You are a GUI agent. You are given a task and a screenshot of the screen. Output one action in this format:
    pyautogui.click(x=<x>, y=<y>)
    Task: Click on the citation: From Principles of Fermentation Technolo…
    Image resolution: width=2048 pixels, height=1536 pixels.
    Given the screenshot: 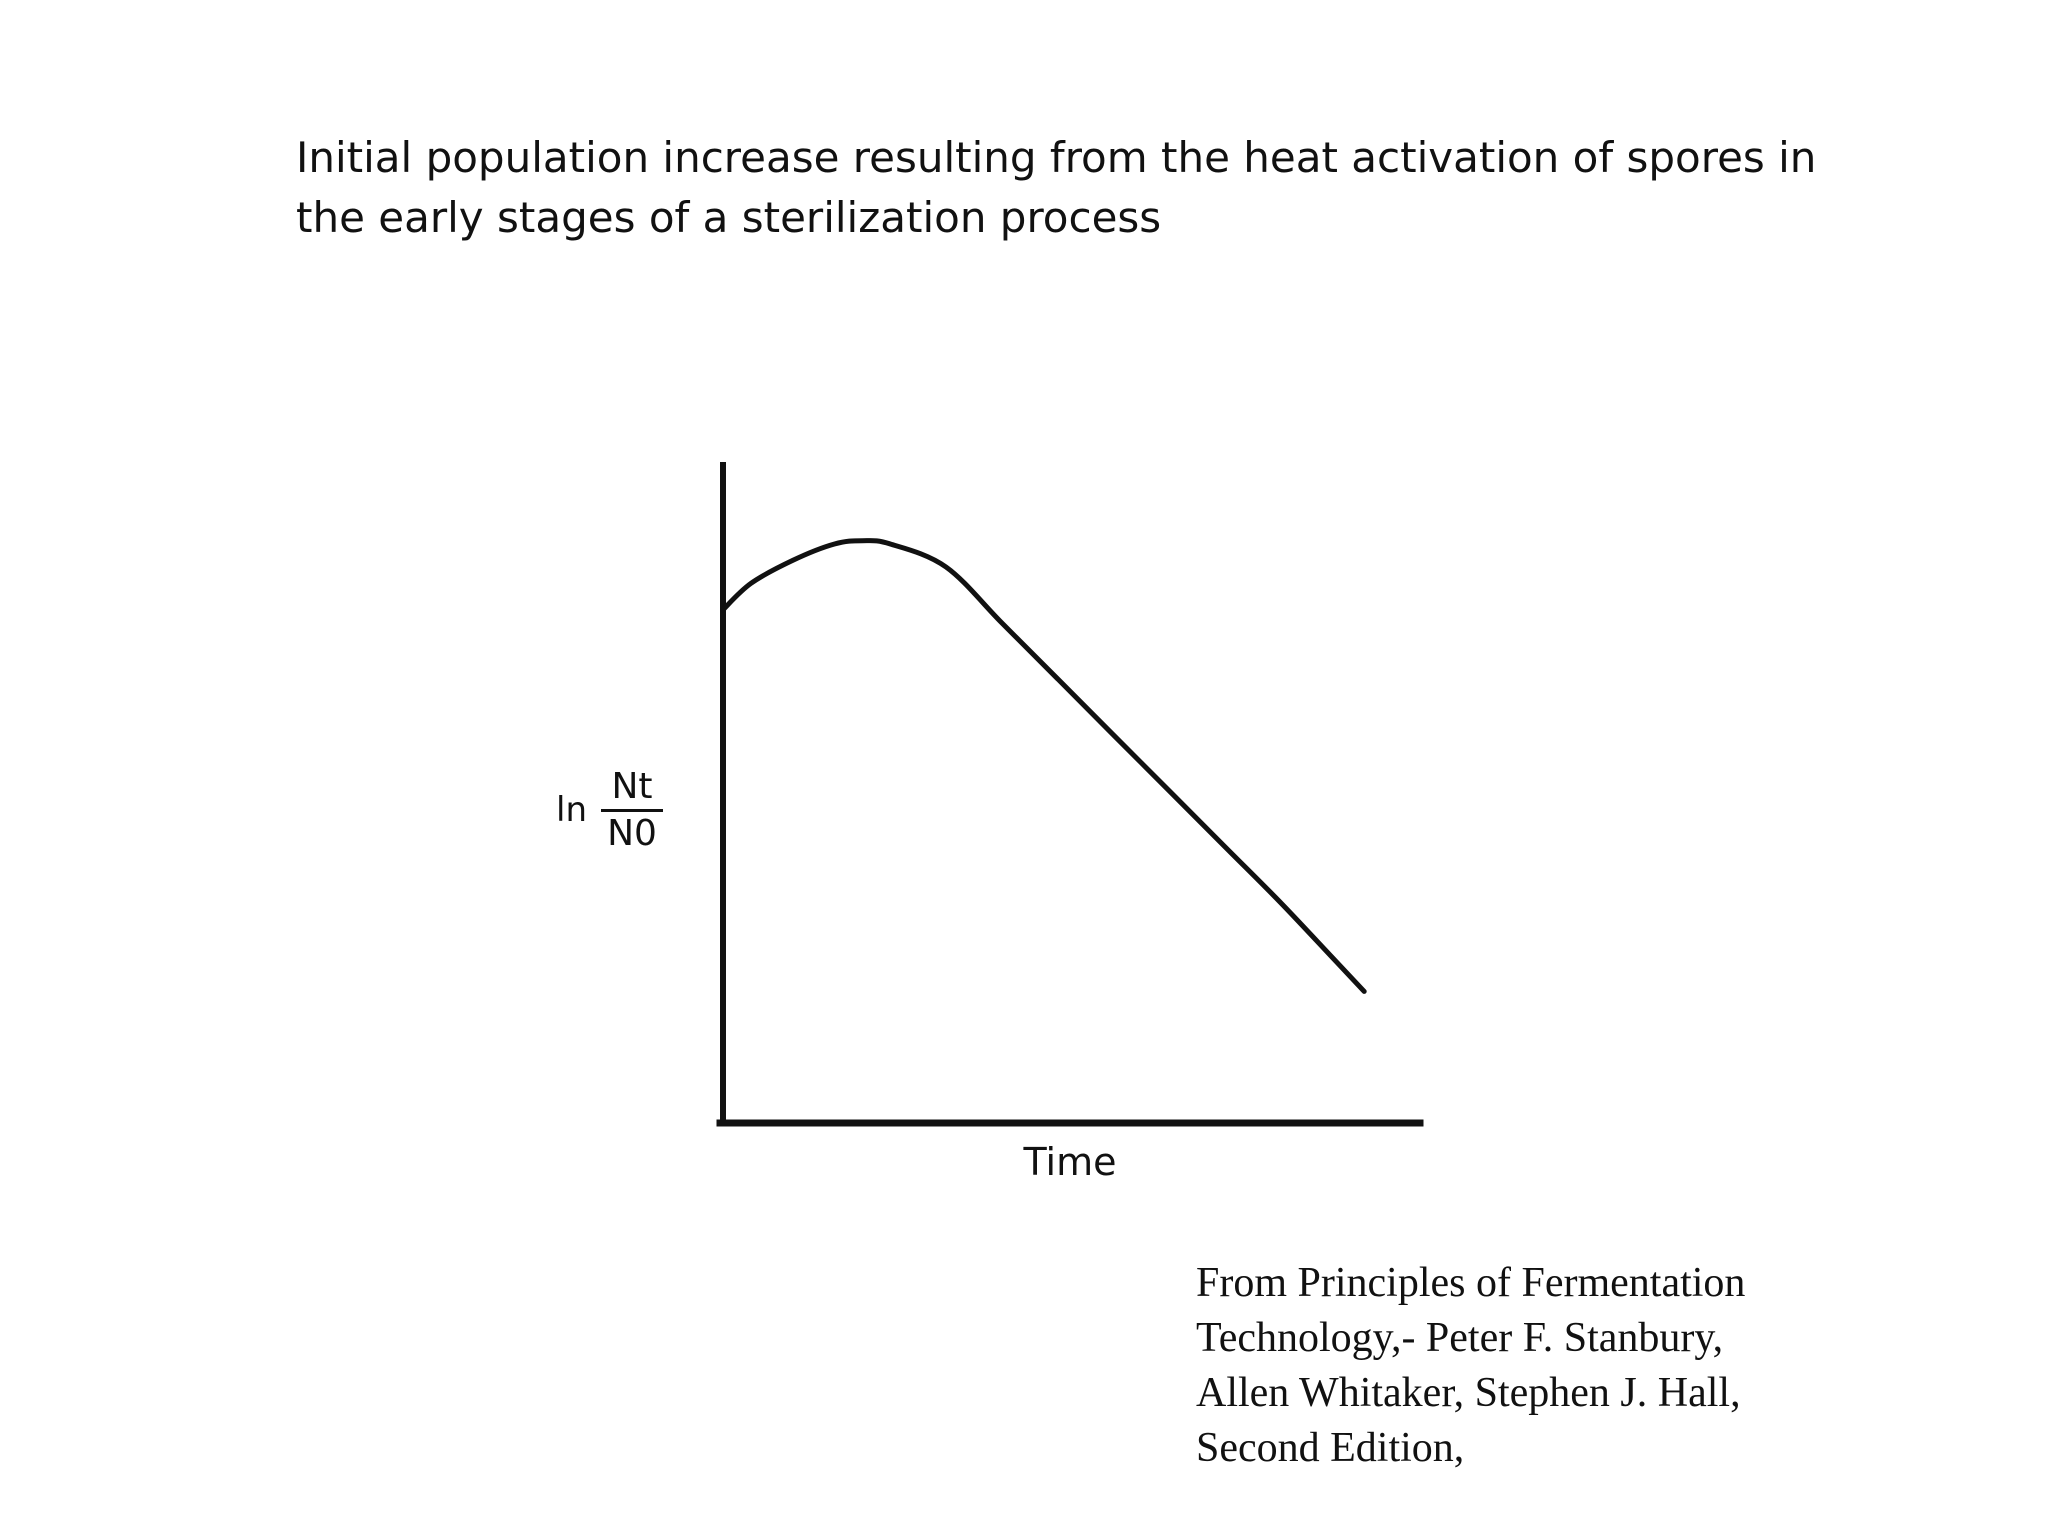 What is the action you would take?
    pyautogui.click(x=1516, y=1366)
    